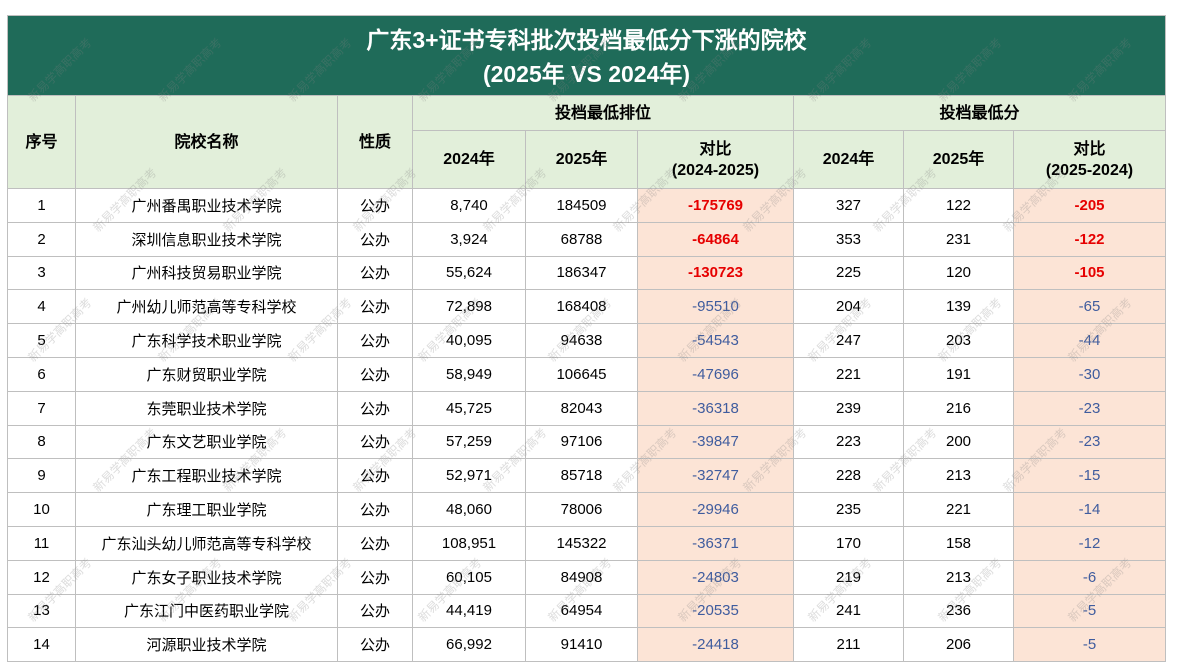 Image resolution: width=1177 pixels, height=663 pixels. Describe the element at coordinates (715, 611) in the screenshot. I see `rank-diff: -20535` at that location.